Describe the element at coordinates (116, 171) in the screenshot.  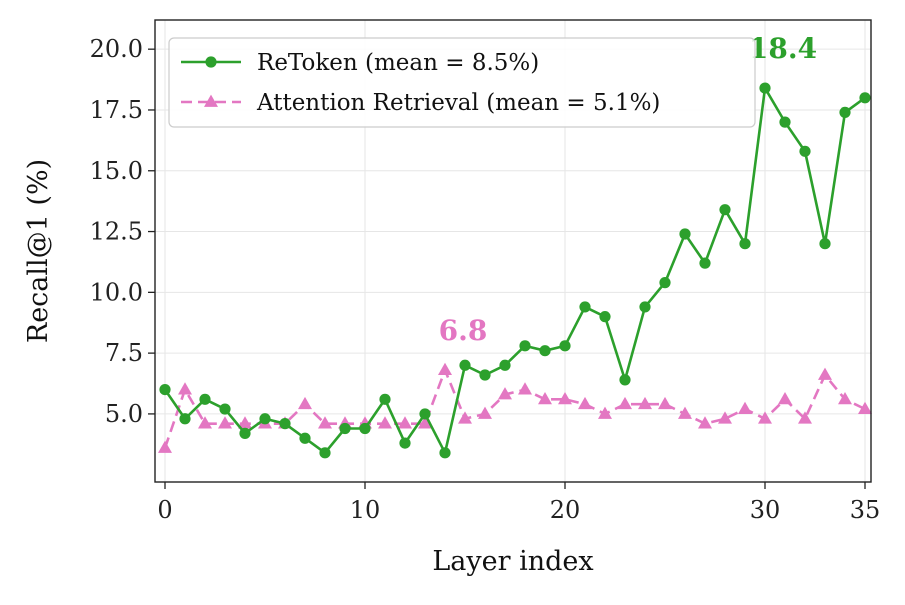
I see `y-tick-label: 15.0` at that location.